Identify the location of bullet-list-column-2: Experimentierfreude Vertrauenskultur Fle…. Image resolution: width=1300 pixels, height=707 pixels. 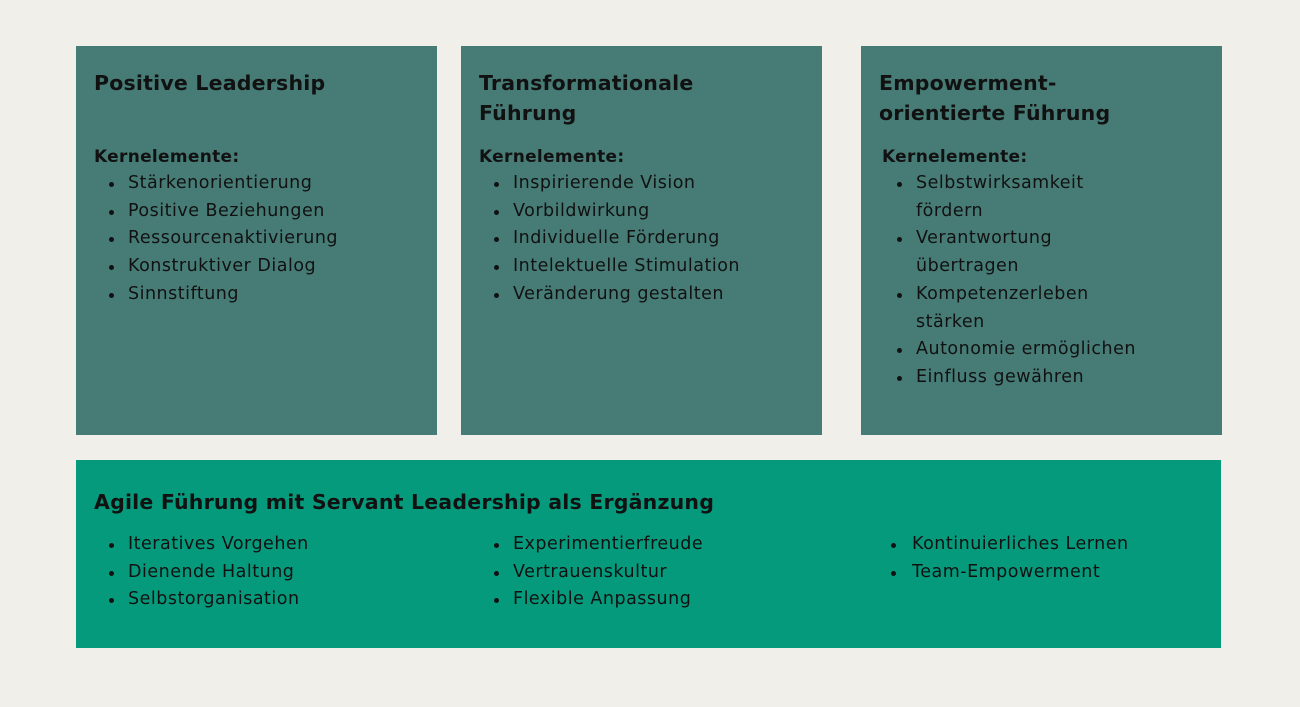
(591, 572).